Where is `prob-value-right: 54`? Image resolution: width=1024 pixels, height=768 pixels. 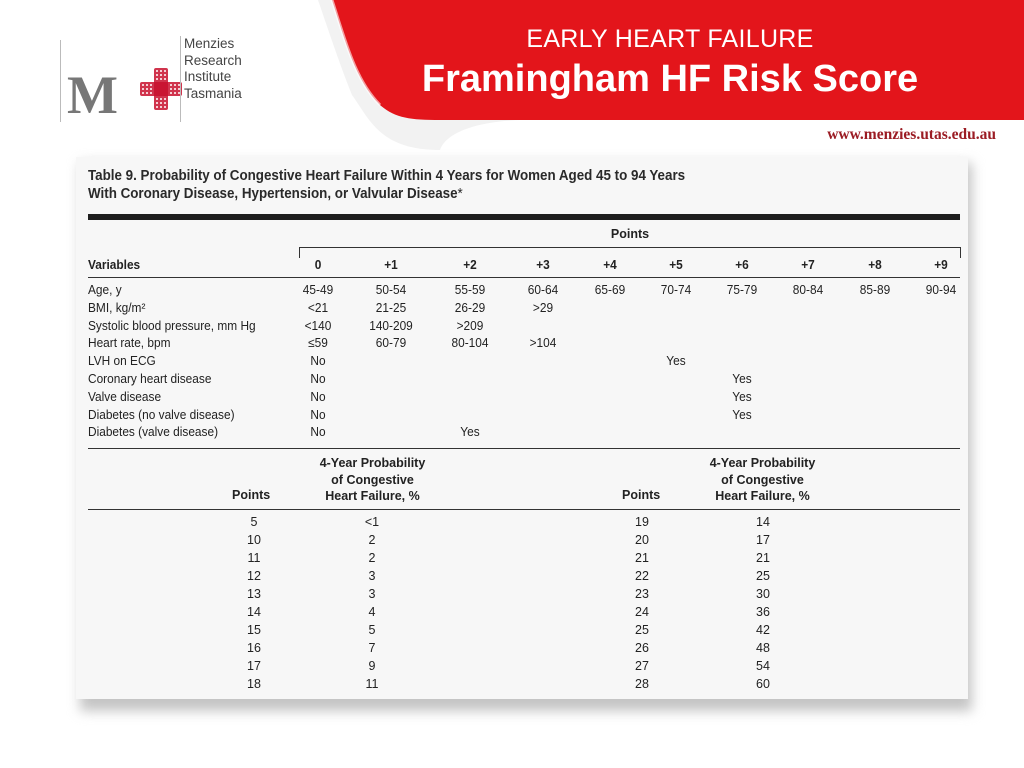
prob-value-right: 54 is located at coordinates (763, 666).